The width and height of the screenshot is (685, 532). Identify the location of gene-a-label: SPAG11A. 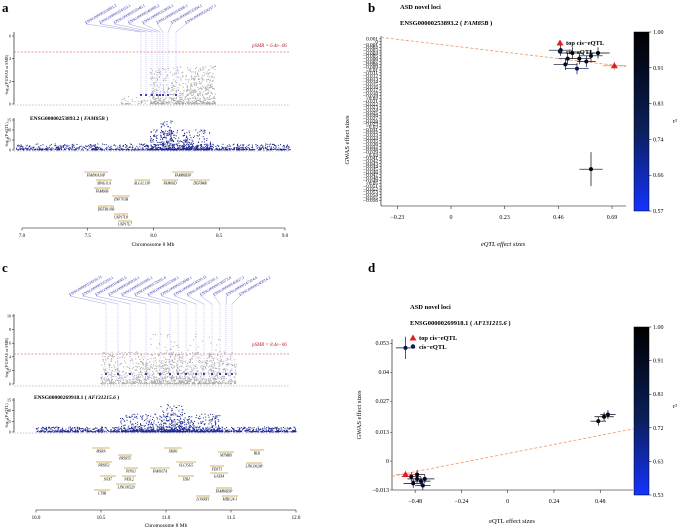
(104, 184).